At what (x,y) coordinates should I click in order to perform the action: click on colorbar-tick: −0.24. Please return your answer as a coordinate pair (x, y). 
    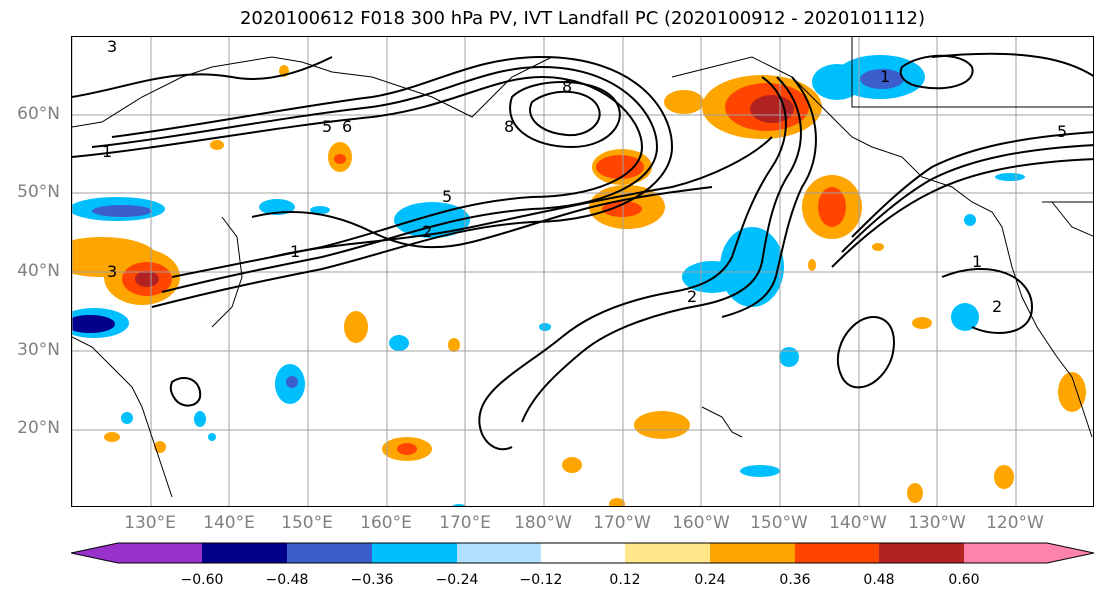
    Looking at the image, I should click on (457, 580).